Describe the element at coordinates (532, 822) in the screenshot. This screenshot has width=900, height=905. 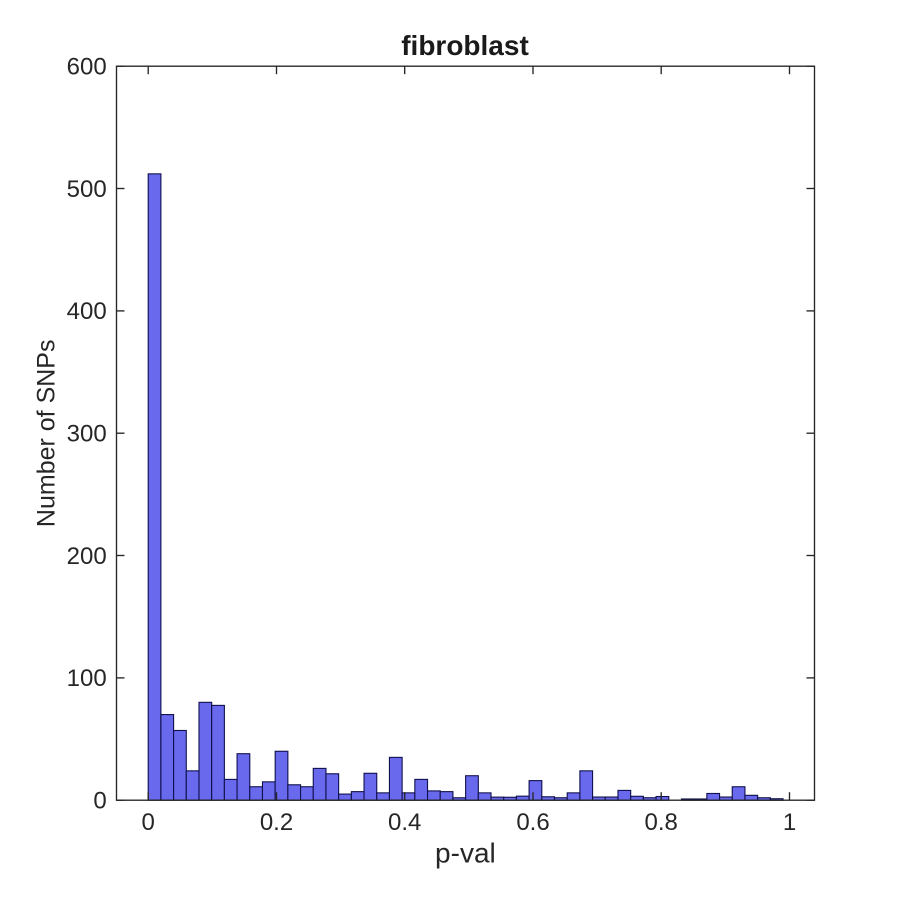
I see `svg-text: 0.6` at that location.